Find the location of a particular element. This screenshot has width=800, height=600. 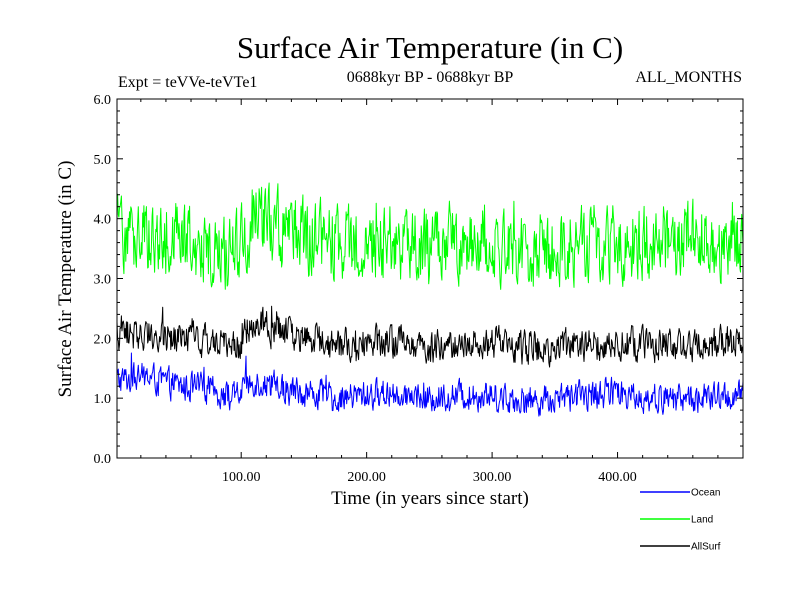

x-tick-label: 100.00 is located at coordinates (241, 477).